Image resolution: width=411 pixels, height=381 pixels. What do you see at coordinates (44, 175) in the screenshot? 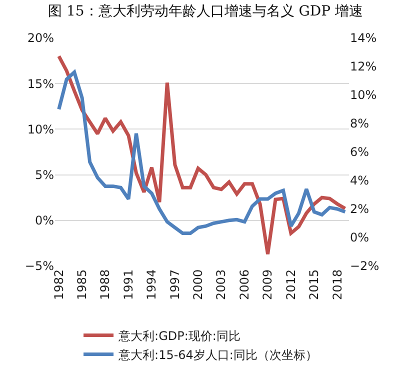
I see `y-tick-label: 5%` at bounding box center [44, 175].